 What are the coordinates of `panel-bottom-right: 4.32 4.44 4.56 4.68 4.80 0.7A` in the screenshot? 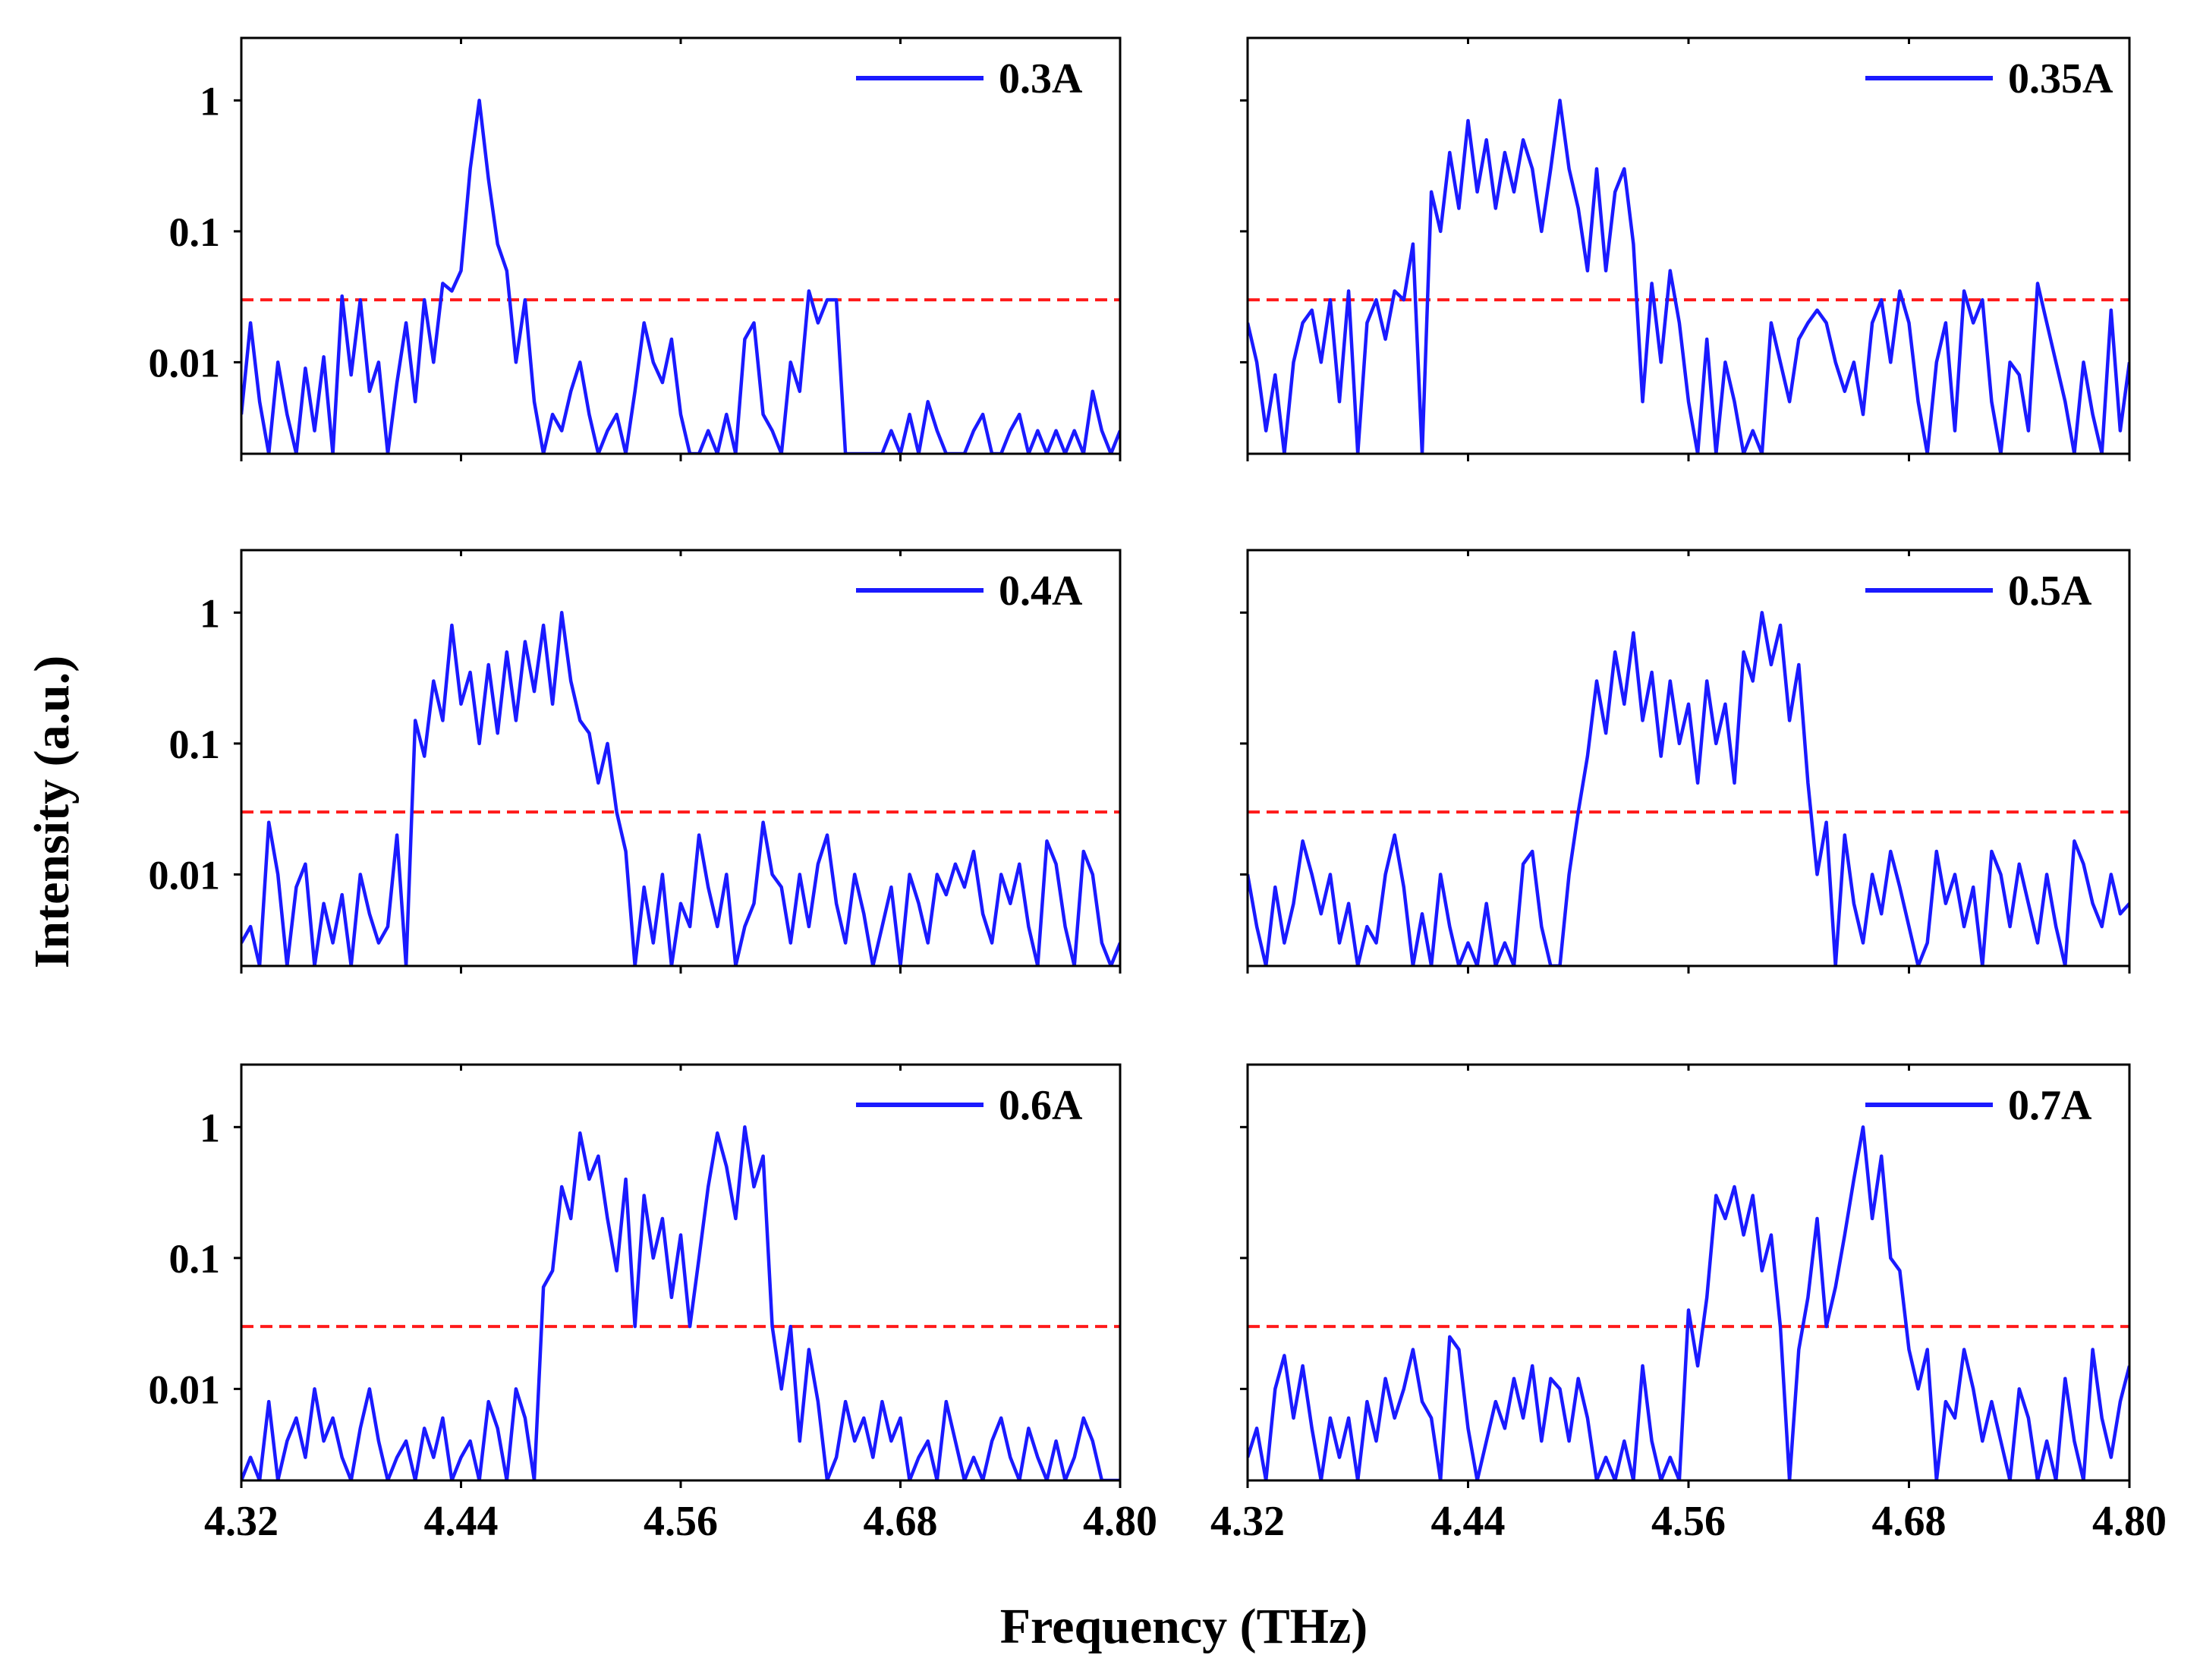 It's located at (1688, 1304).